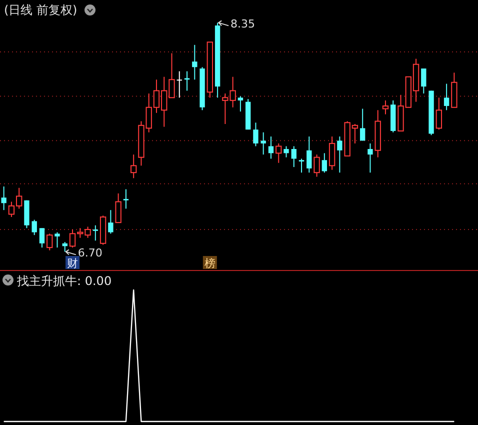 The height and width of the screenshot is (425, 478). What do you see at coordinates (243, 24) in the screenshot?
I see `annotation: 8.35` at bounding box center [243, 24].